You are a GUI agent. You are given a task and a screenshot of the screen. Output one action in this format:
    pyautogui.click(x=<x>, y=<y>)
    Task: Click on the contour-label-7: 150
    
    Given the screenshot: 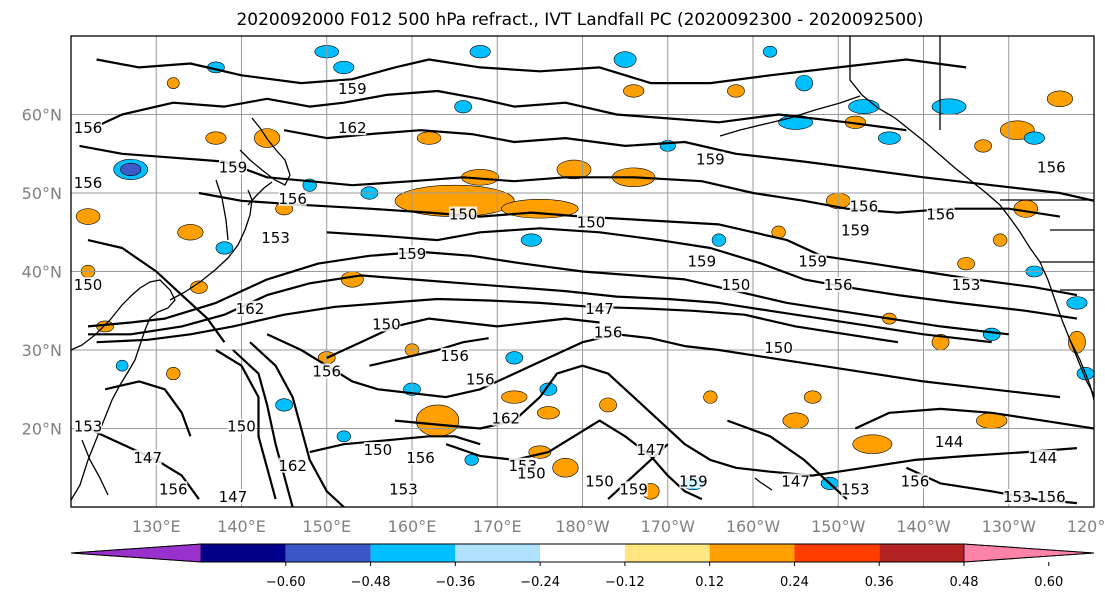 What is the action you would take?
    pyautogui.click(x=463, y=215)
    